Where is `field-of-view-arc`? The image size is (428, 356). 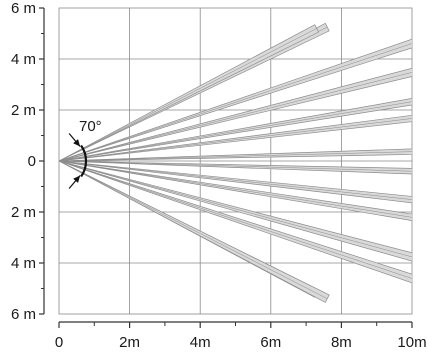
field-of-view-arc is located at coordinates (84, 161).